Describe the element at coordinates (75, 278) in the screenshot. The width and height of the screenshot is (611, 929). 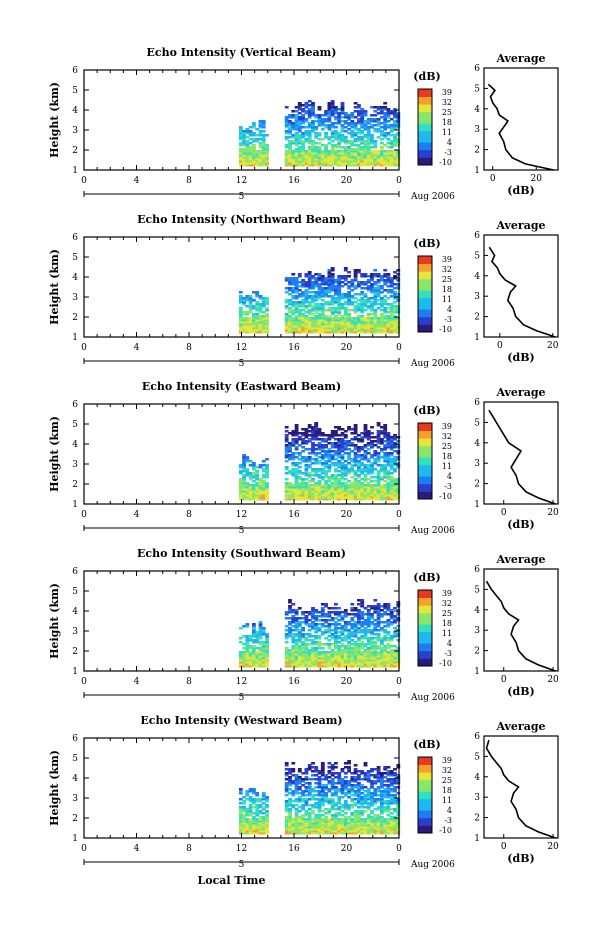
I see `y-tick-label: 4` at that location.